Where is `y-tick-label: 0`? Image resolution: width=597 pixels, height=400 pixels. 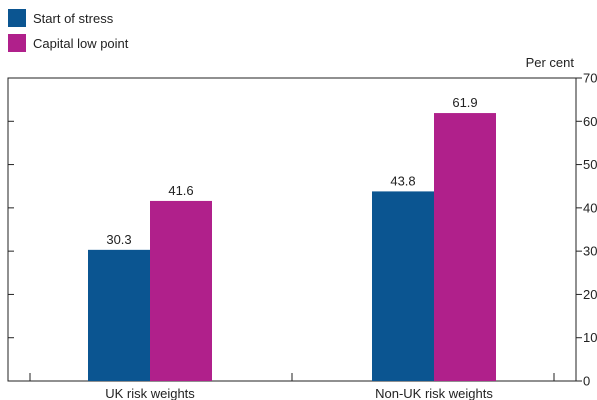
y-tick-label: 0 is located at coordinates (586, 381).